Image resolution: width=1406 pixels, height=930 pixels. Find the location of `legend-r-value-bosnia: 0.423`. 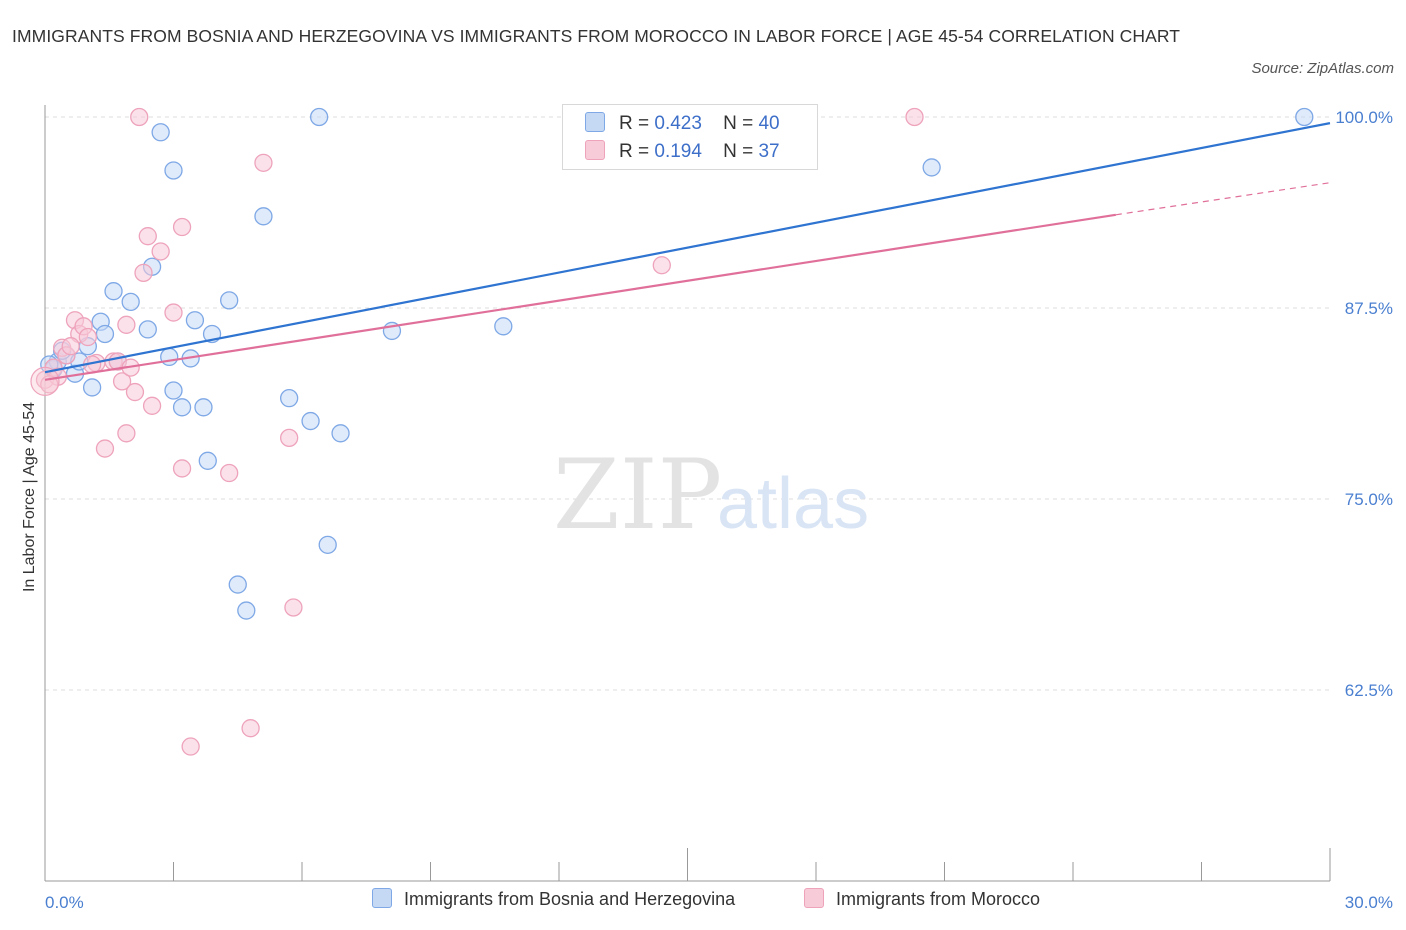

legend-r-value-bosnia: 0.423 is located at coordinates (678, 123).